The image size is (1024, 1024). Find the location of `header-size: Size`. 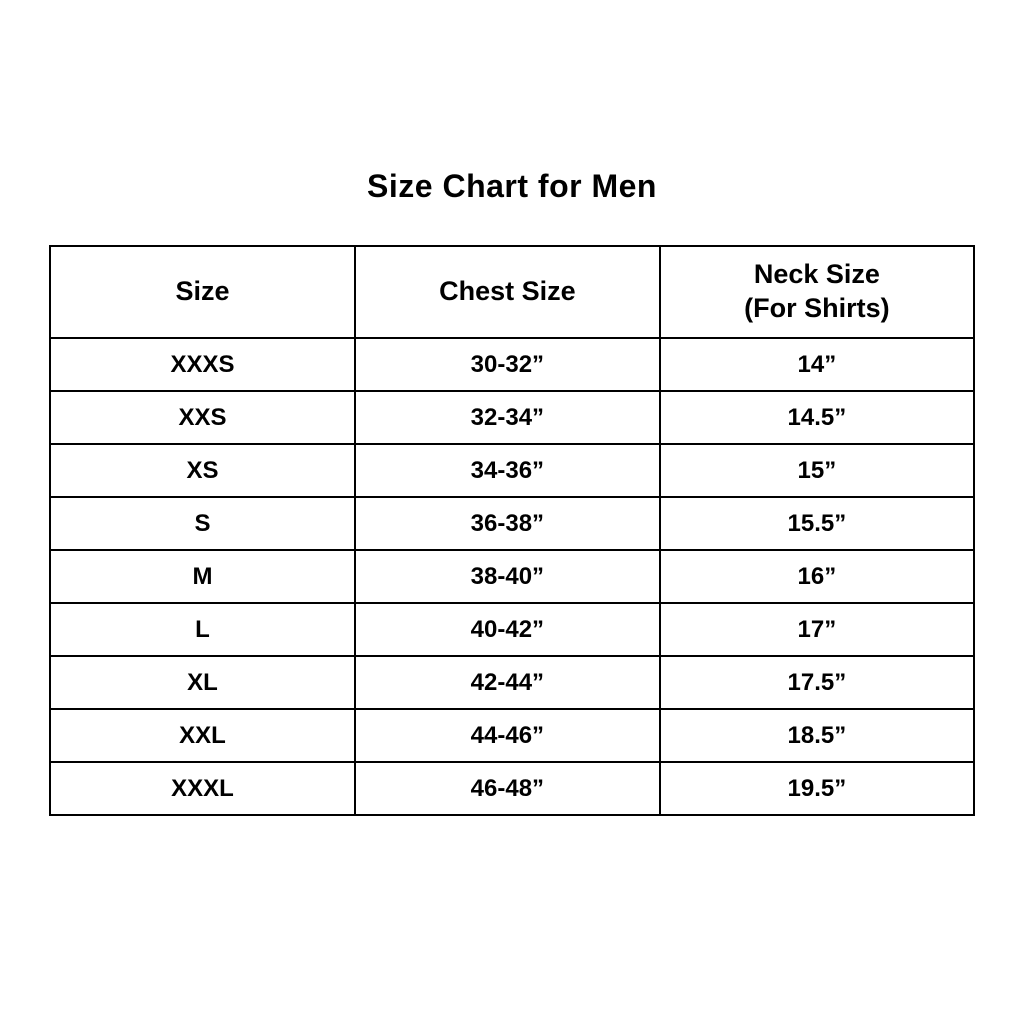

header-size: Size is located at coordinates (202, 292).